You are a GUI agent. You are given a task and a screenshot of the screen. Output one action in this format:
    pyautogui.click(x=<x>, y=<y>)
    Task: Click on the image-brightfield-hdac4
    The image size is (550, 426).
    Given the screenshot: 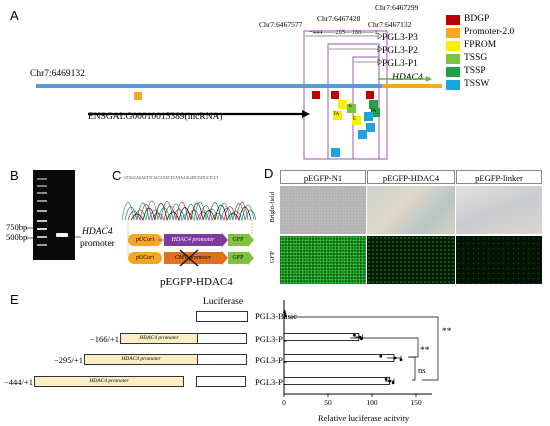 What is the action you would take?
    pyautogui.click(x=411, y=210)
    